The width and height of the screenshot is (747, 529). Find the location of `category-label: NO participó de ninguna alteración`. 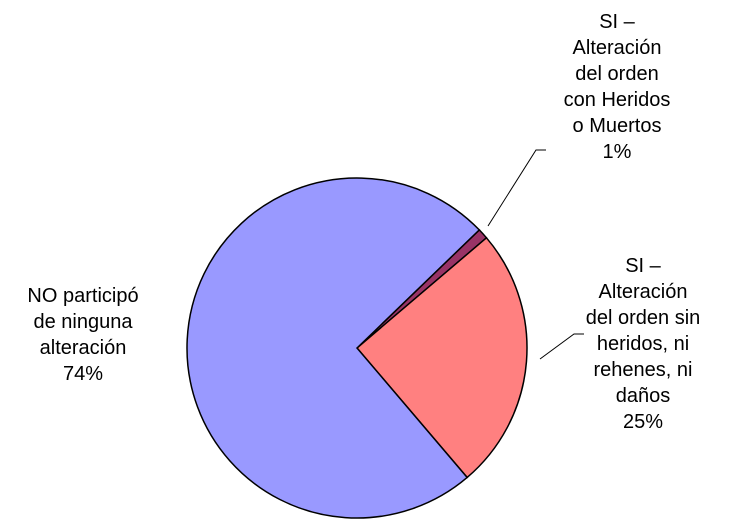

category-label: NO participó de ninguna alteración is located at coordinates (83, 322).